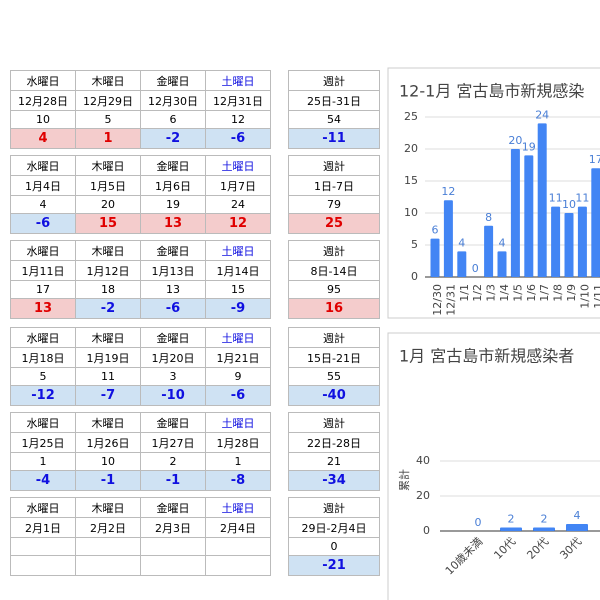 The image size is (600, 600). Describe the element at coordinates (435, 230) in the screenshot. I see `value-label: 6` at that location.